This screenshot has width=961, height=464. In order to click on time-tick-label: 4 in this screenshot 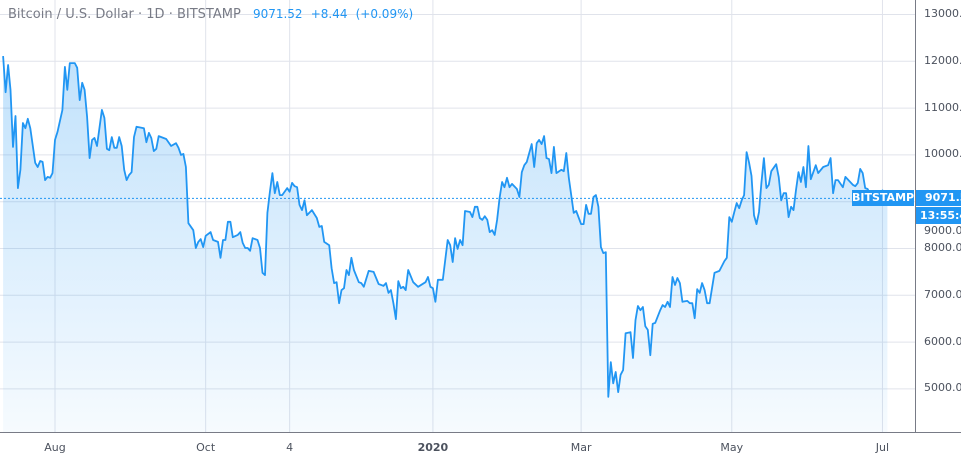, I will do `click(290, 447)`.